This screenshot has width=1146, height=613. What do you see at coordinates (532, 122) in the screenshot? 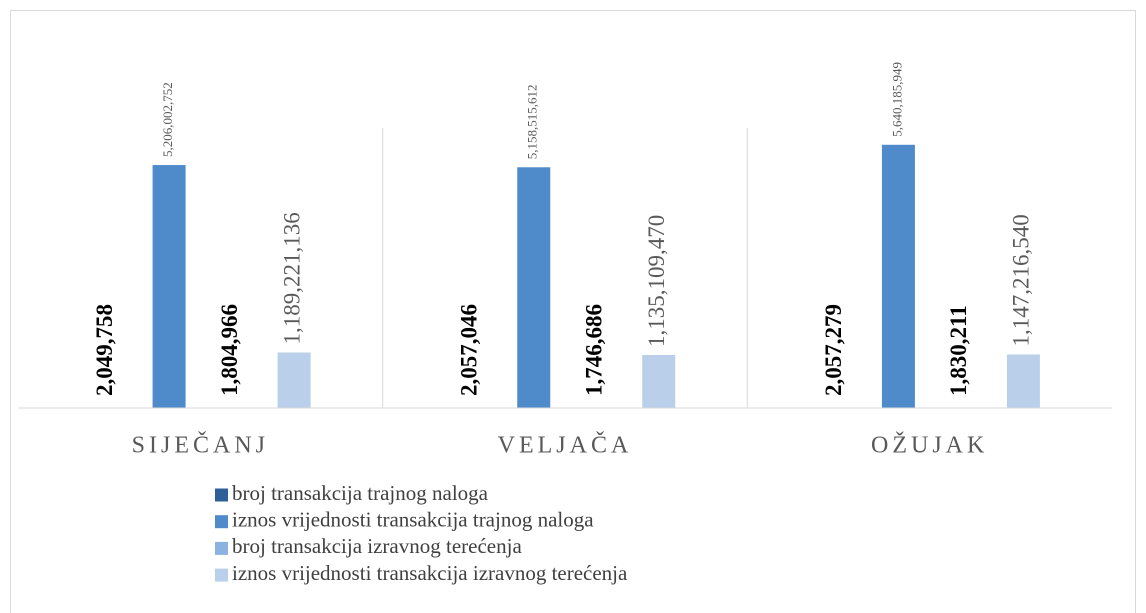
I see `data-label: 5,158,515,612` at bounding box center [532, 122].